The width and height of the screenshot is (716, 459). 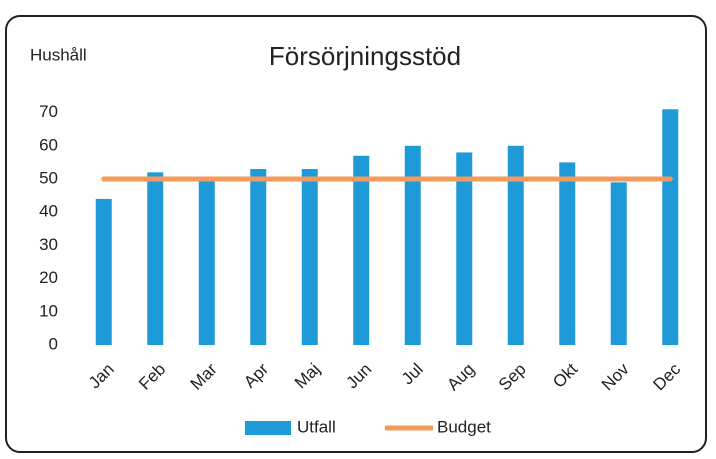 What do you see at coordinates (48, 244) in the screenshot?
I see `y-tick-label: 30` at bounding box center [48, 244].